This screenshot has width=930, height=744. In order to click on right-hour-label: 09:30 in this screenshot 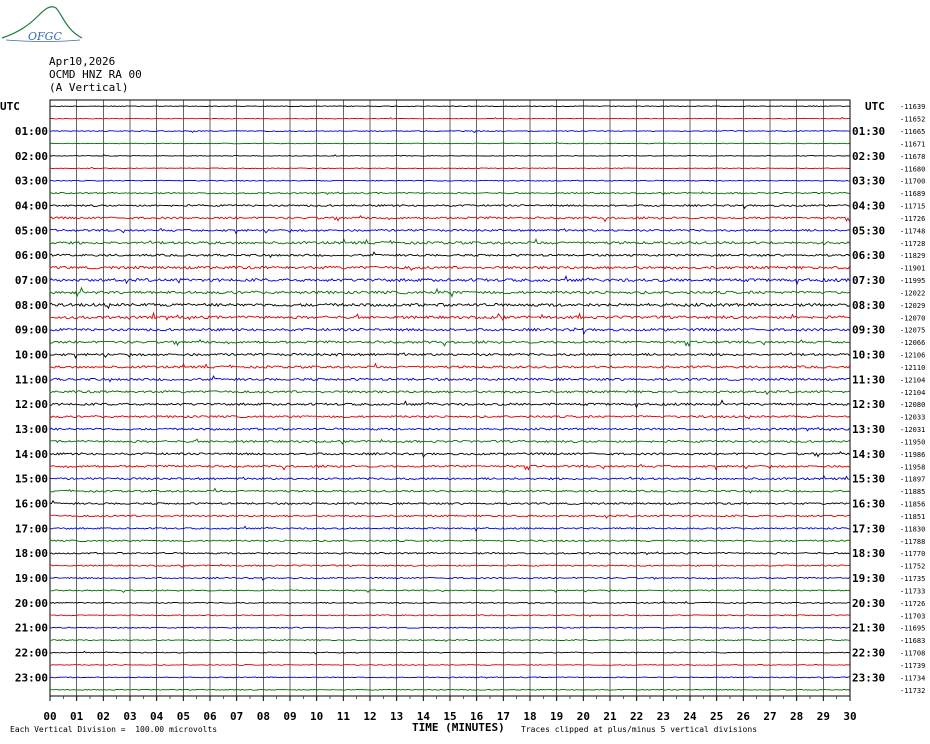, I will do `click(868, 330)`.